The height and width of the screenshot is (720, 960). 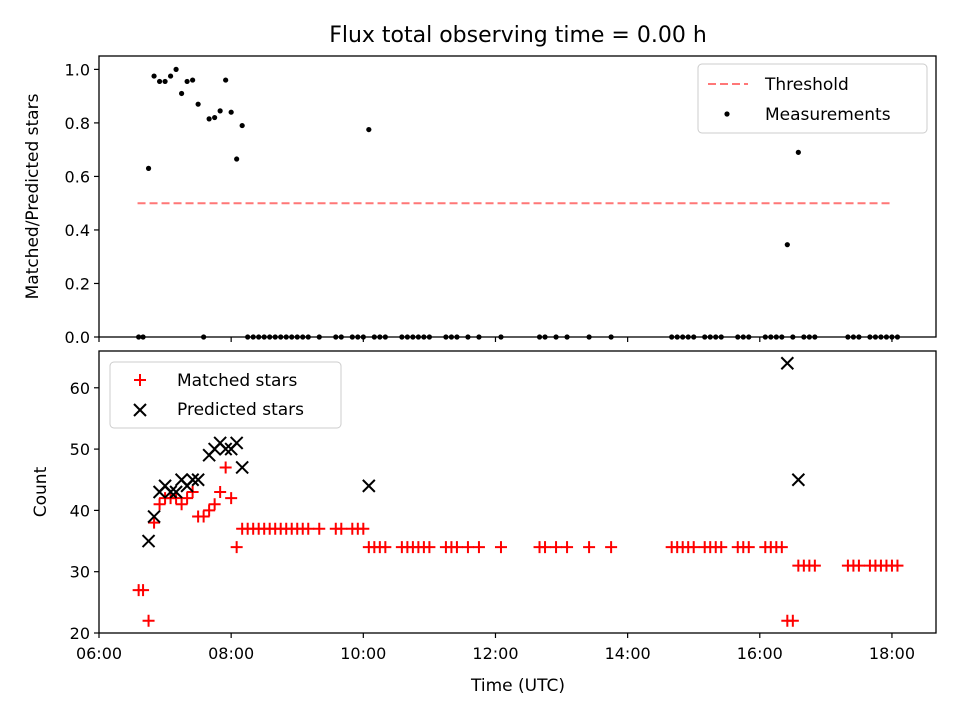 I want to click on bottom-y-tick-label: 60, so click(x=80, y=388).